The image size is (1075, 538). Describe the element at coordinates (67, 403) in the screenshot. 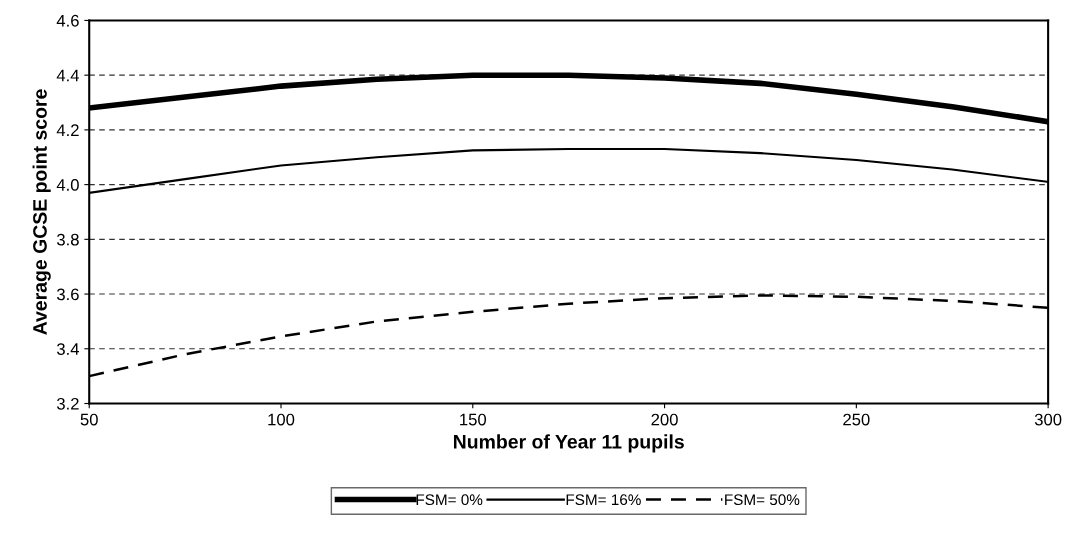

I see `y-tick-label: 3.2` at that location.